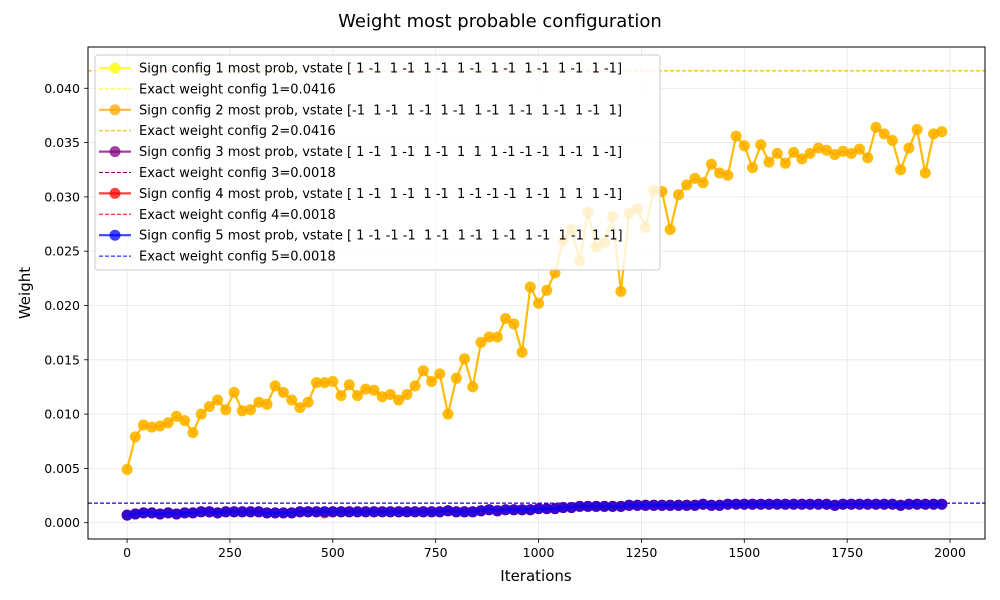  What do you see at coordinates (62, 414) in the screenshot?
I see `y-tick-label: 0.010` at bounding box center [62, 414].